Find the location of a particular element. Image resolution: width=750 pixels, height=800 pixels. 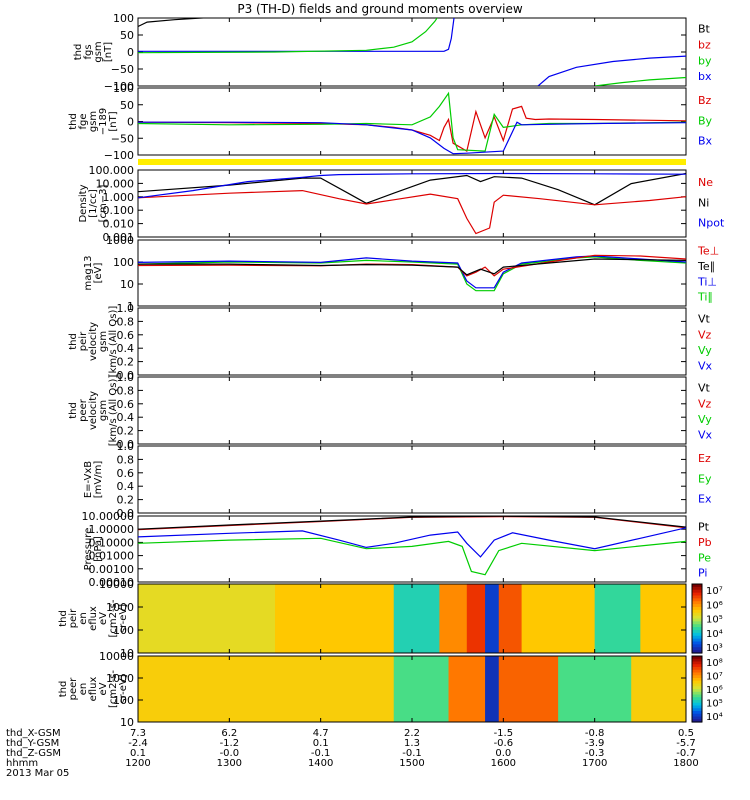

peir_spectrogram-ytick-label: 10000 is located at coordinates (116, 584).